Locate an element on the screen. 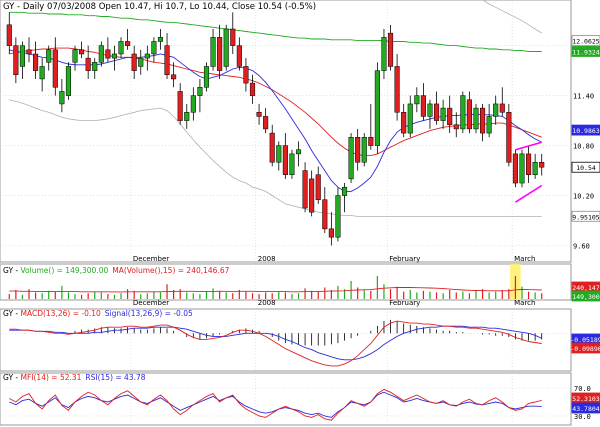 The width and height of the screenshot is (600, 427). macd-header-signal: Signal(13,26,9) = -0.05 is located at coordinates (149, 313).